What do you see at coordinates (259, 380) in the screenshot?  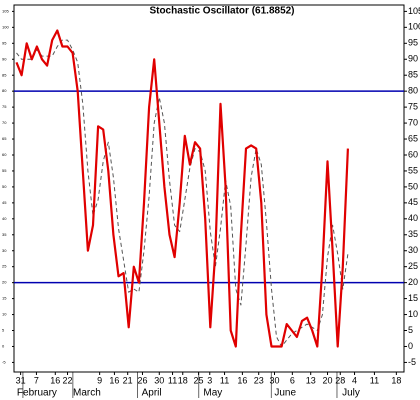 I see `x-tick-label: 23` at bounding box center [259, 380].